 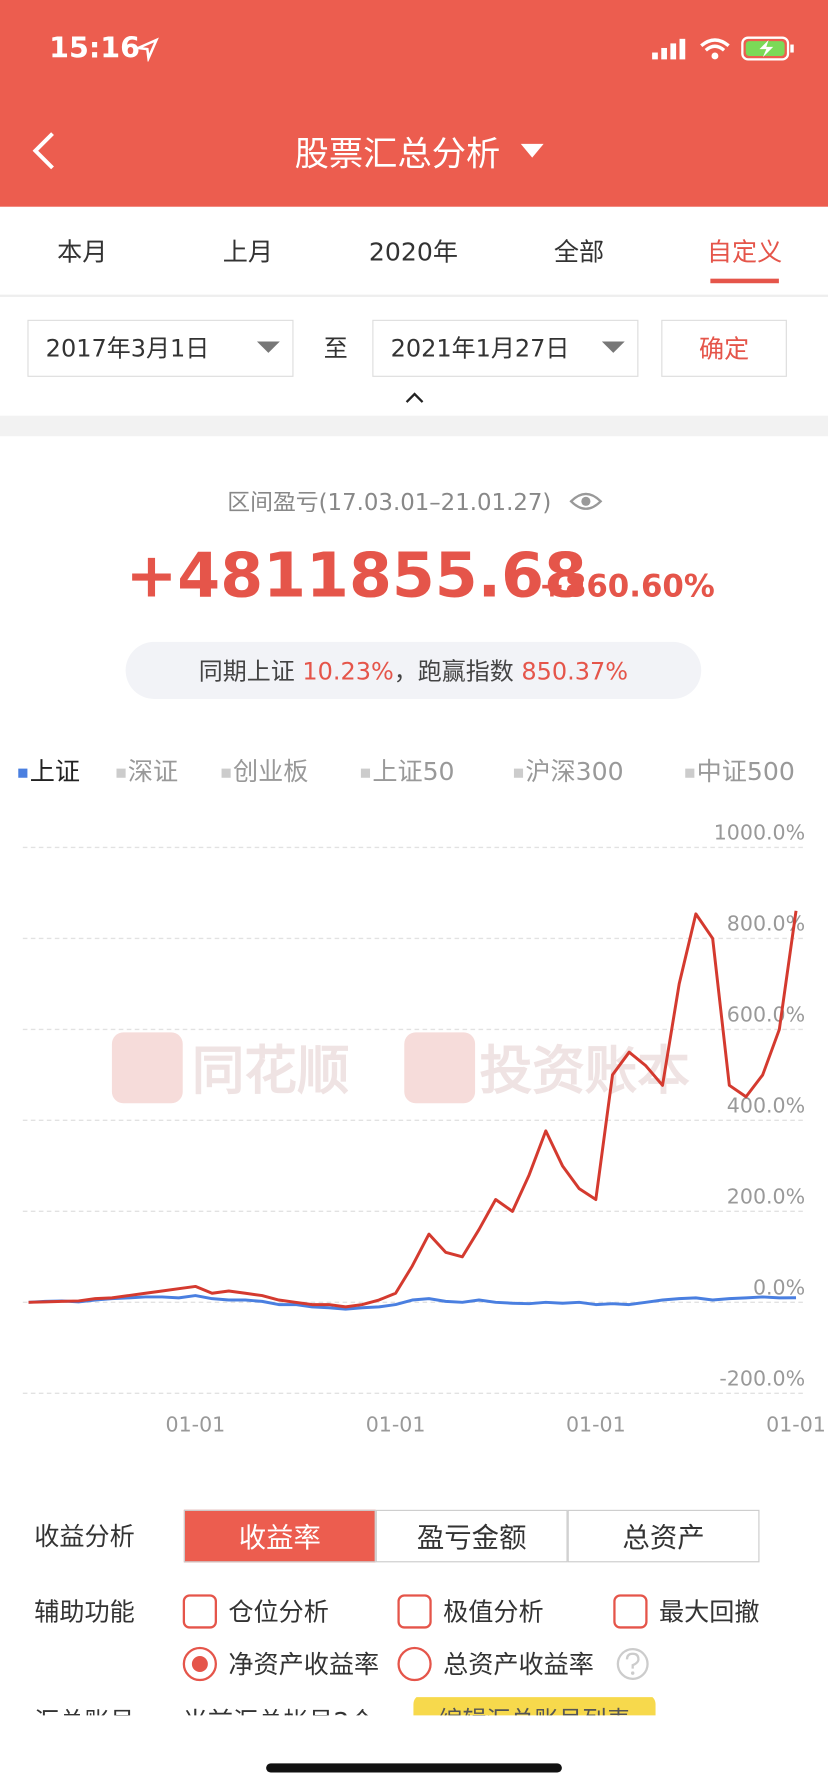 What do you see at coordinates (744, 253) in the screenshot?
I see `period-tab: 自定义` at bounding box center [744, 253].